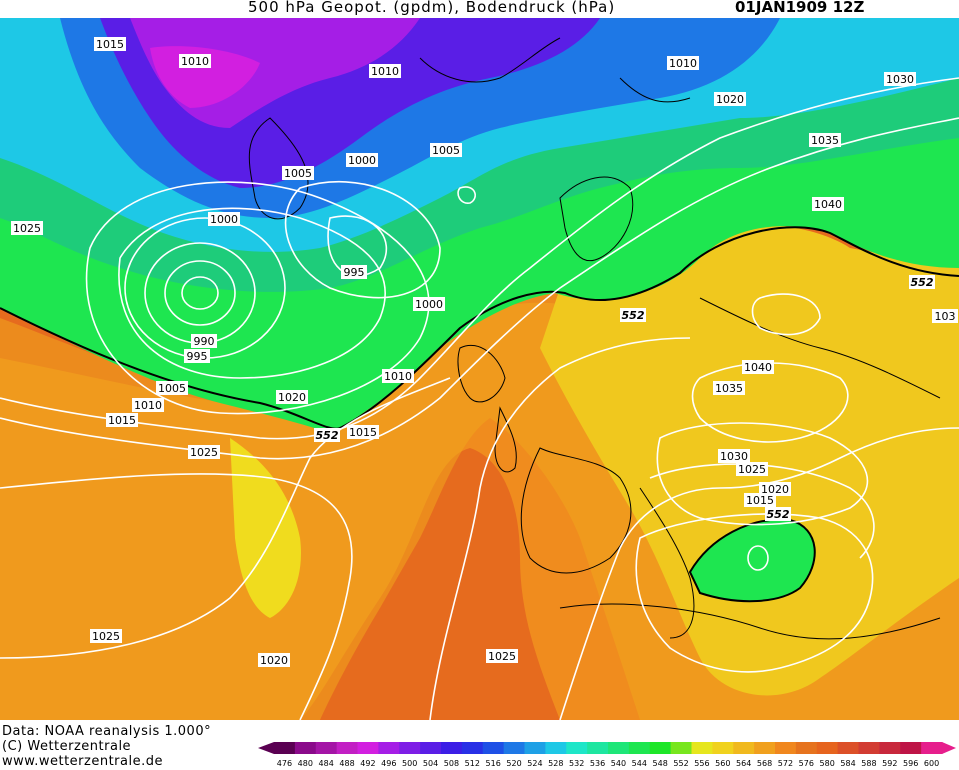 This screenshot has width=959, height=770. Describe the element at coordinates (639, 763) in the screenshot. I see `legend-tick-label: 544` at that location.